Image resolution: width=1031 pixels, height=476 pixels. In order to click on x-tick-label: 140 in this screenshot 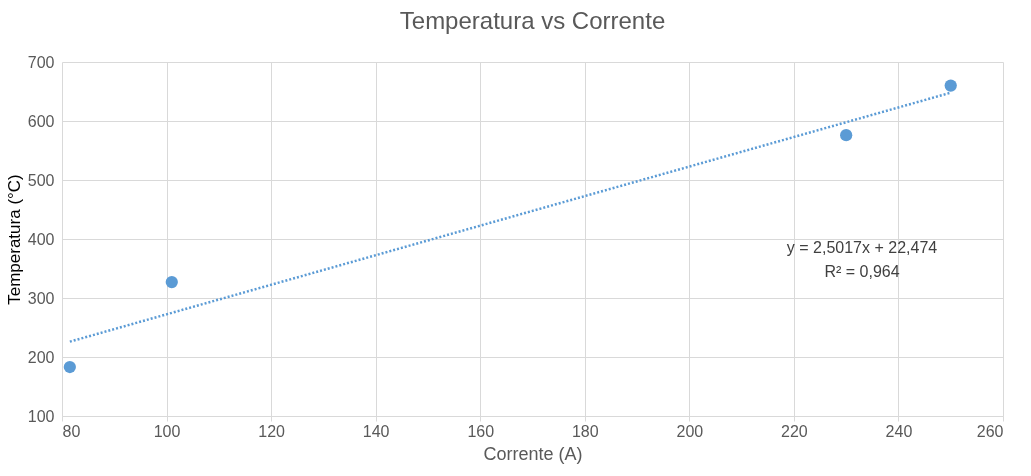, I will do `click(376, 431)`.